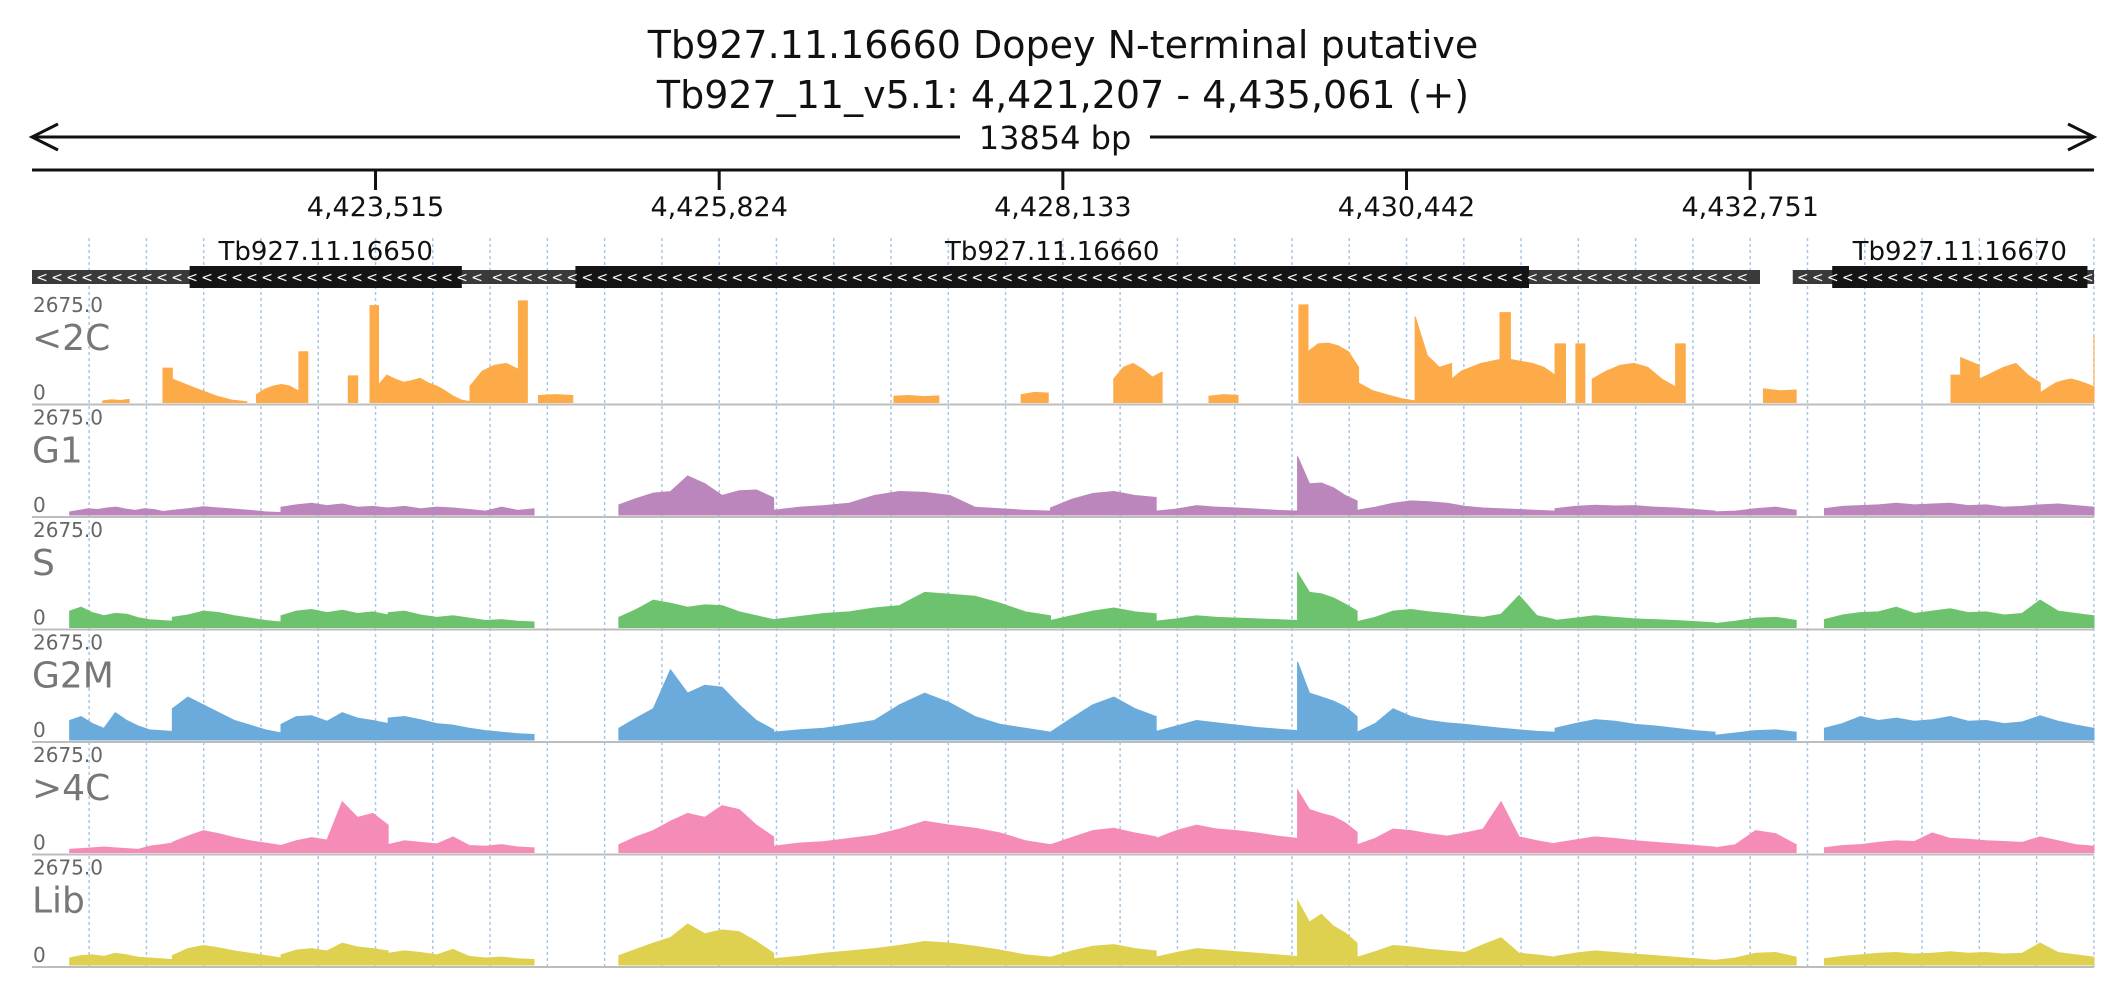 This screenshot has height=1000, width=2126. What do you see at coordinates (1063, 45) in the screenshot?
I see `chart-title: Tb927.11.16660 Dopey N-terminal putative` at bounding box center [1063, 45].